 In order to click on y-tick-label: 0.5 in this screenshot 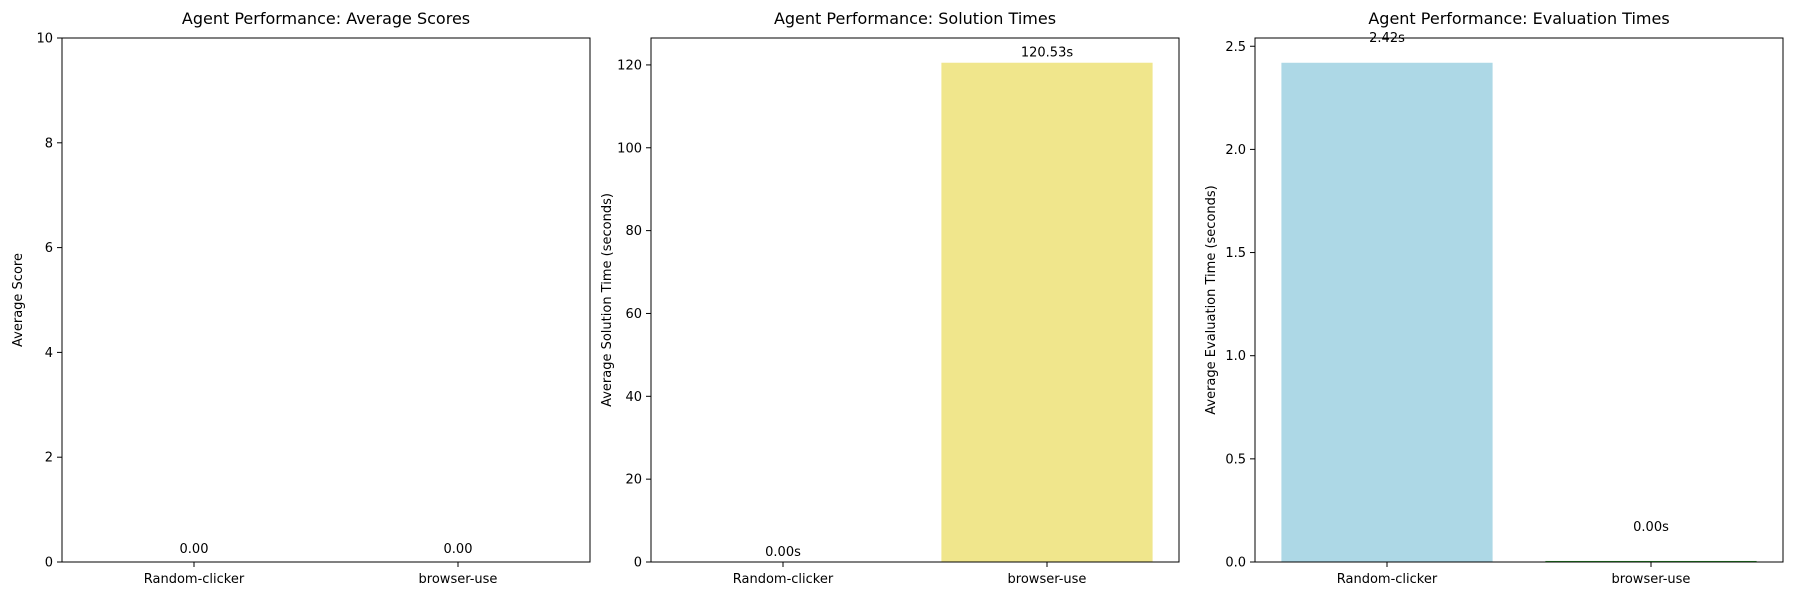, I will do `click(1235, 459)`.